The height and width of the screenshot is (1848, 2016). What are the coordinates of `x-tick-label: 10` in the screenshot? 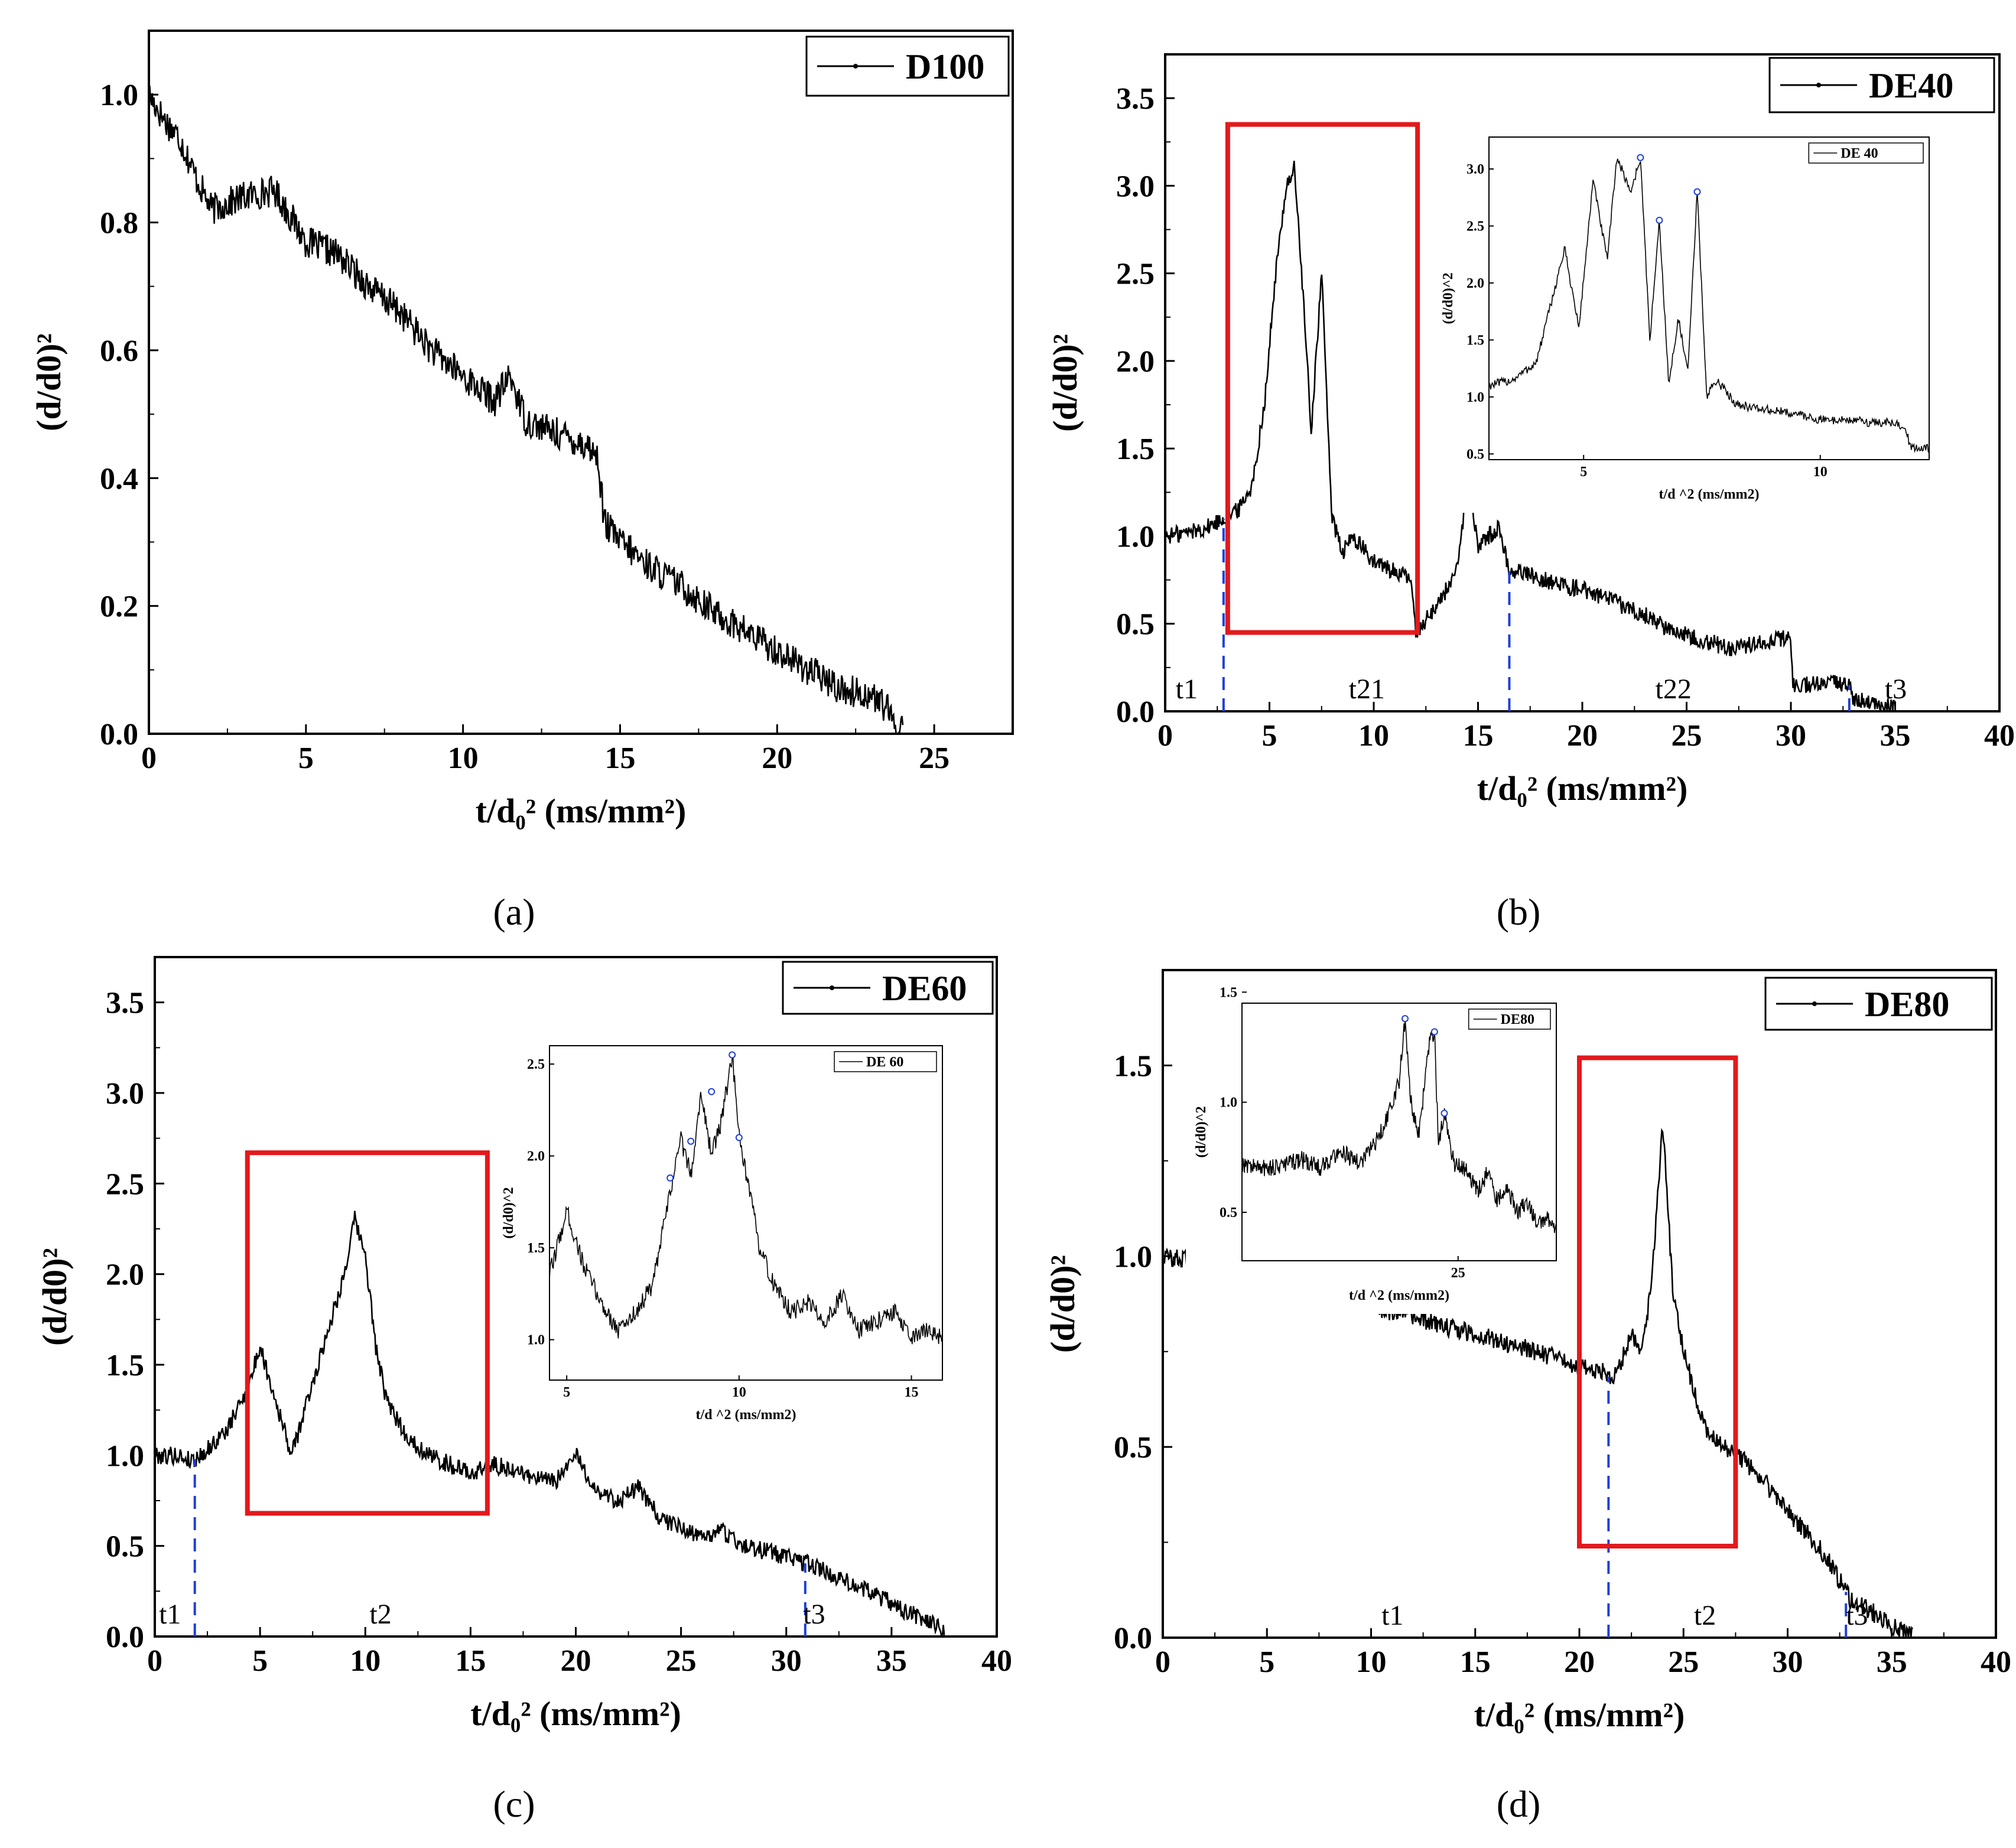 It's located at (365, 1661).